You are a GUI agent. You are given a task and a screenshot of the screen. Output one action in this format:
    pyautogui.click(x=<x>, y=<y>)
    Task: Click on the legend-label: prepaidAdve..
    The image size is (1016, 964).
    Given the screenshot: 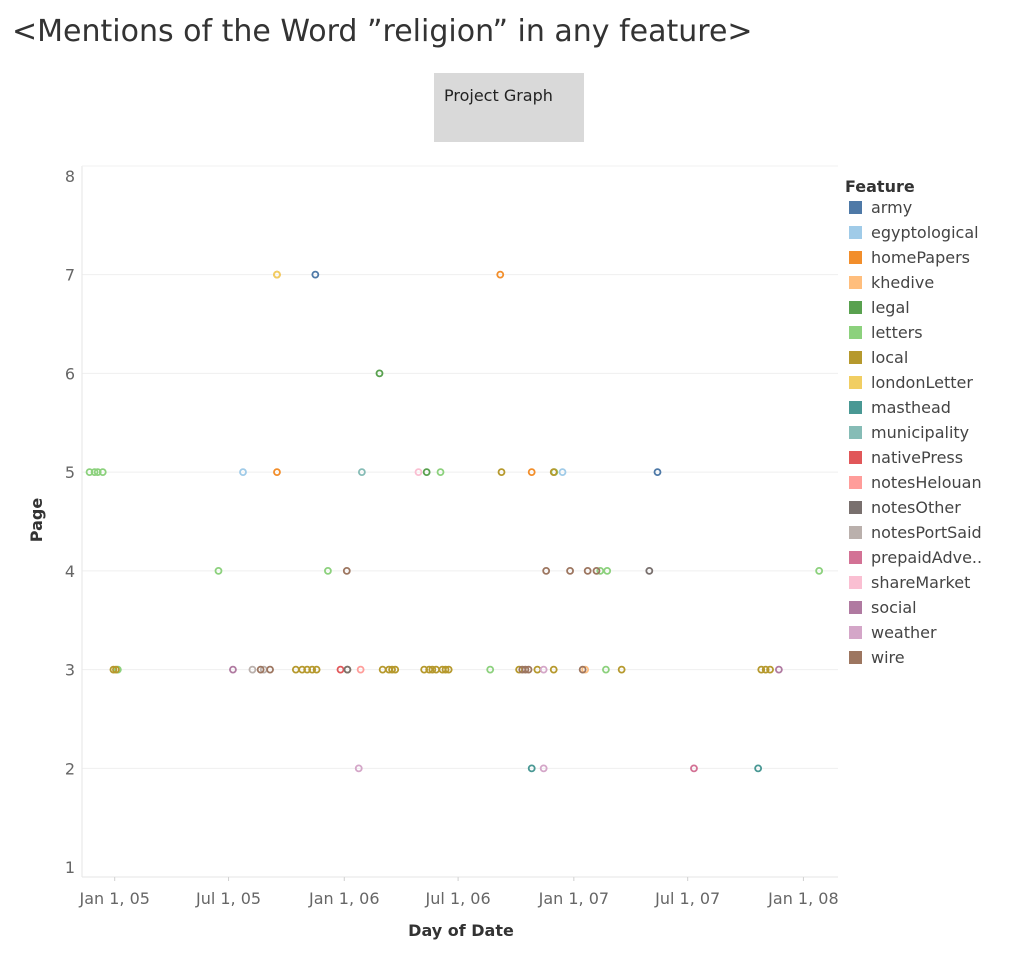 What is the action you would take?
    pyautogui.click(x=927, y=557)
    